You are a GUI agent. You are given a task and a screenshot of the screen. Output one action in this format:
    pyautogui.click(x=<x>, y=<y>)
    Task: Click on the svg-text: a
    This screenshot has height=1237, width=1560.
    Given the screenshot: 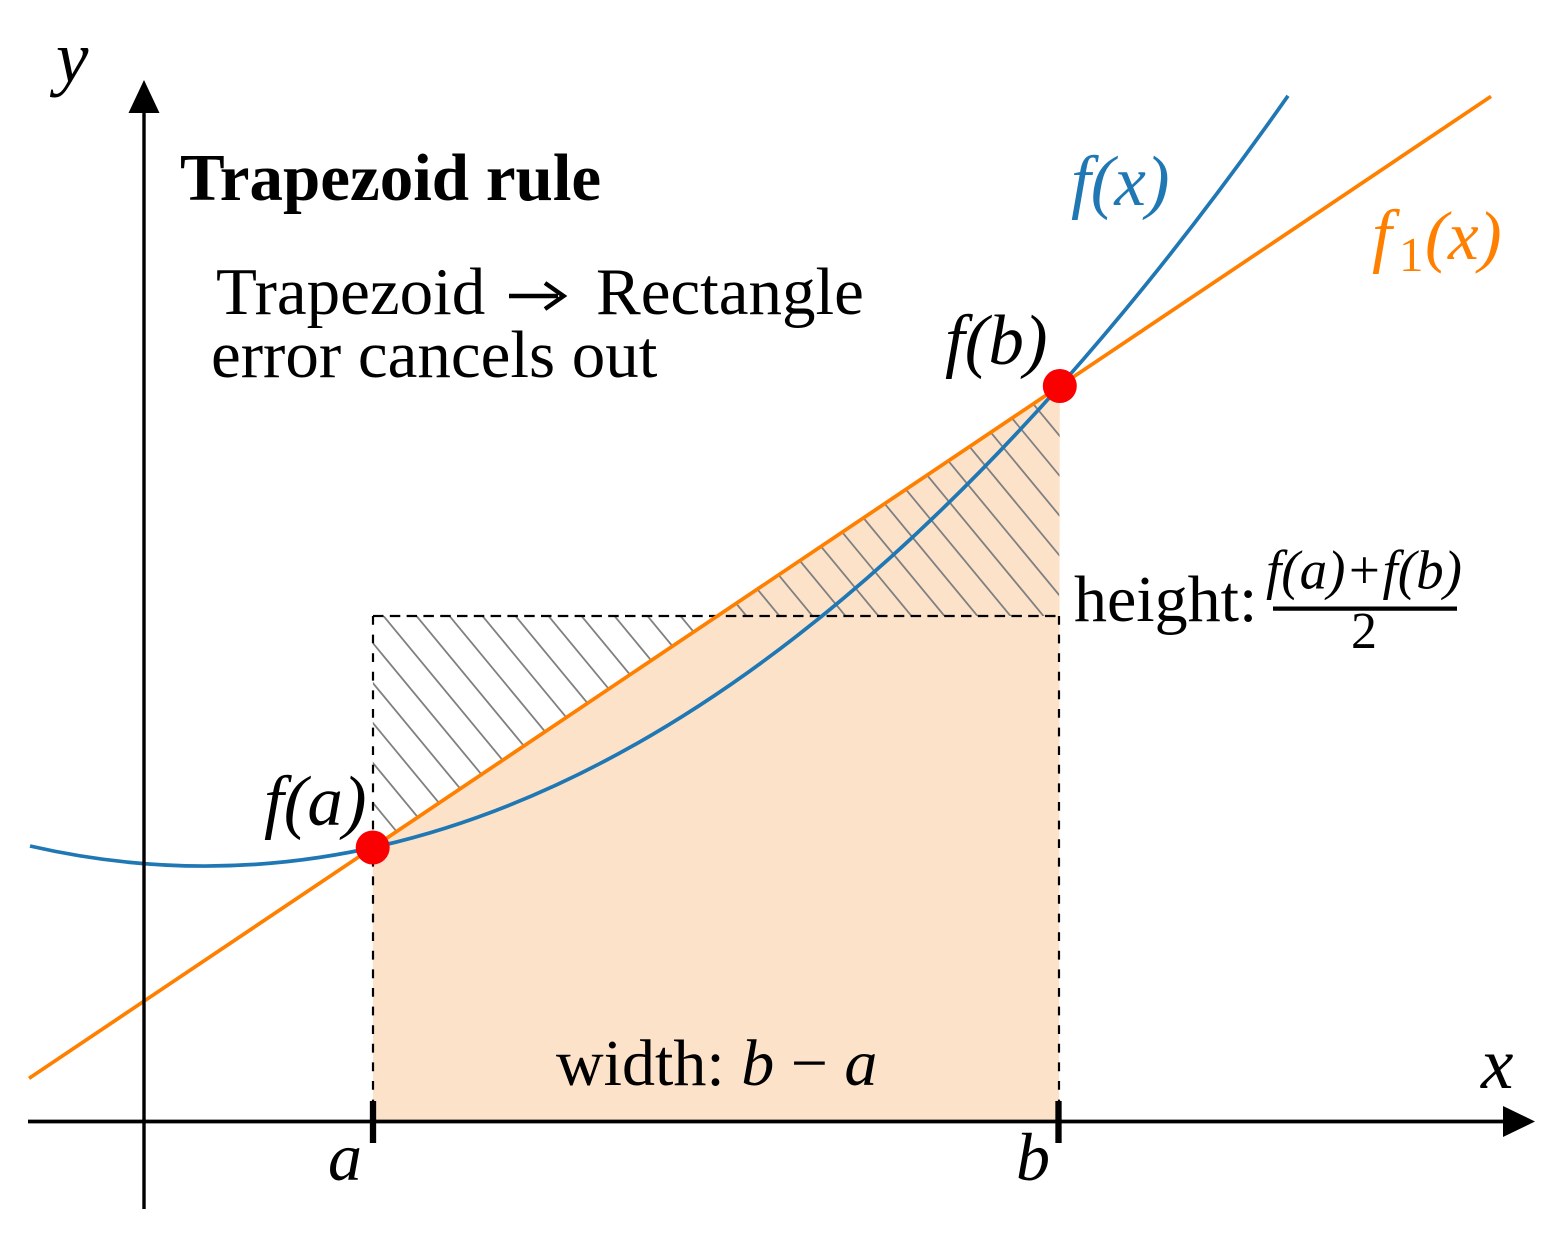 What is the action you would take?
    pyautogui.click(x=345, y=1157)
    